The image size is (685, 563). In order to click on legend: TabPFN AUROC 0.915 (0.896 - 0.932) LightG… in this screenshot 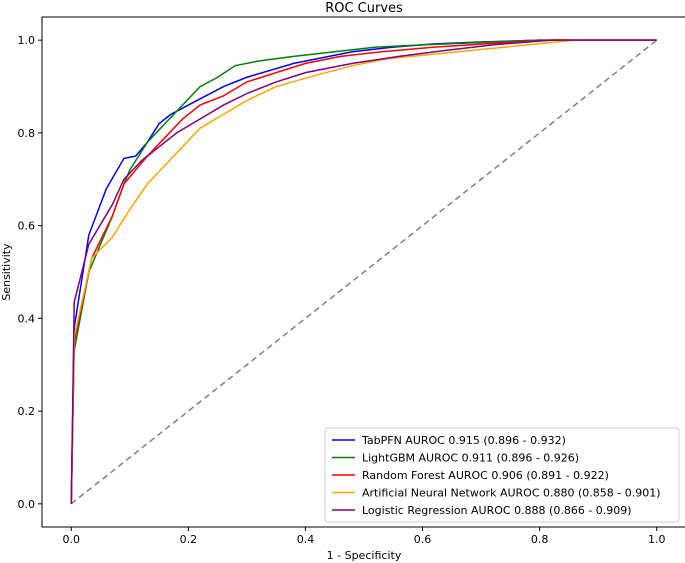, I will do `click(502, 475)`.